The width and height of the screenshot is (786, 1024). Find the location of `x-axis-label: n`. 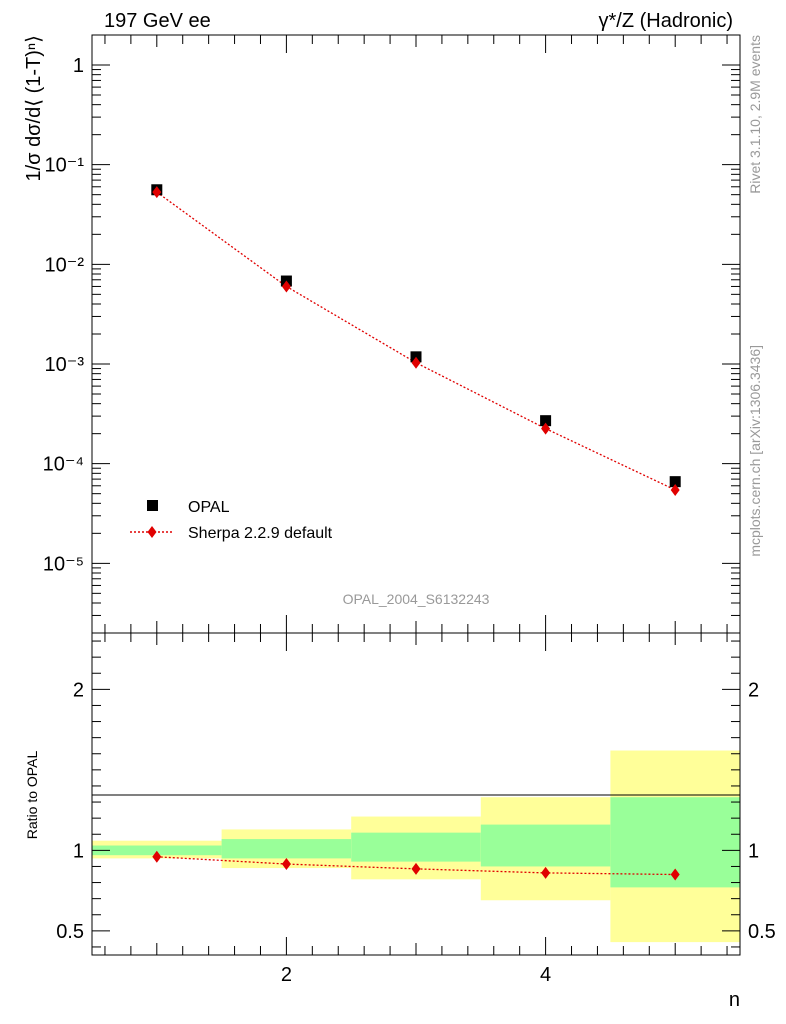

x-axis-label: n is located at coordinates (734, 1000).